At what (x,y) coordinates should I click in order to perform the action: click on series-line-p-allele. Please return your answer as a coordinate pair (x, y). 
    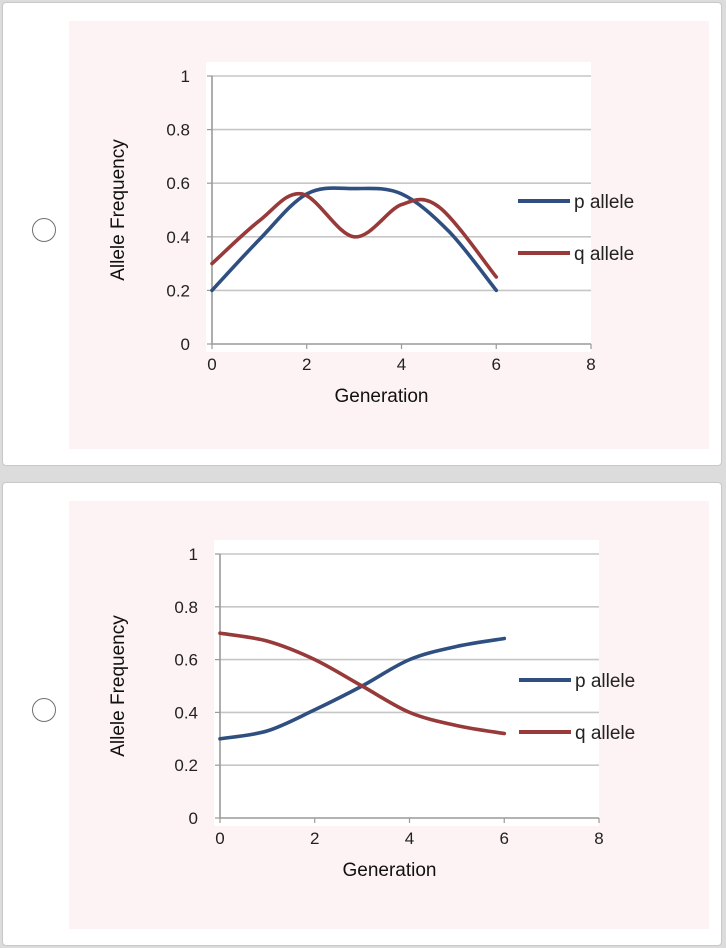
    Looking at the image, I should click on (354, 239).